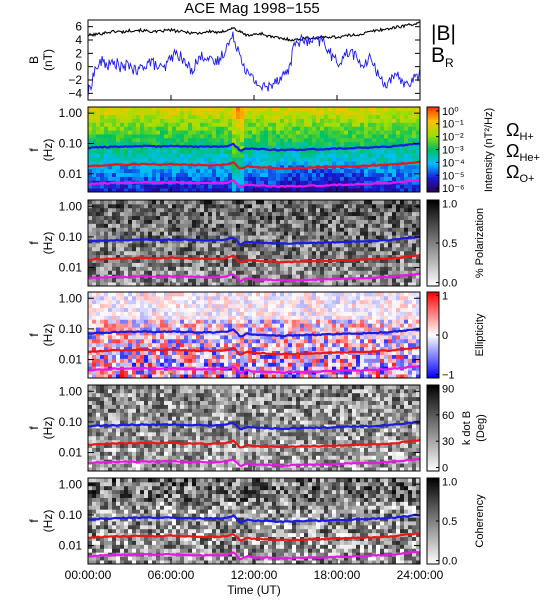  Describe the element at coordinates (71, 268) in the screenshot. I see `y-tick-label: 0.01` at that location.